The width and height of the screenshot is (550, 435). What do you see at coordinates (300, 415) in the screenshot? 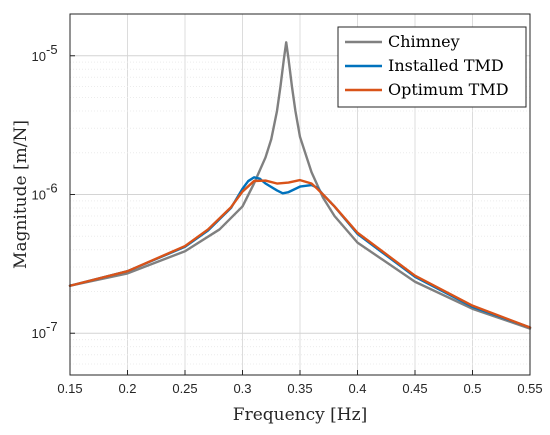
I see `x-axis-label: Frequency [Hz]` at bounding box center [300, 415].